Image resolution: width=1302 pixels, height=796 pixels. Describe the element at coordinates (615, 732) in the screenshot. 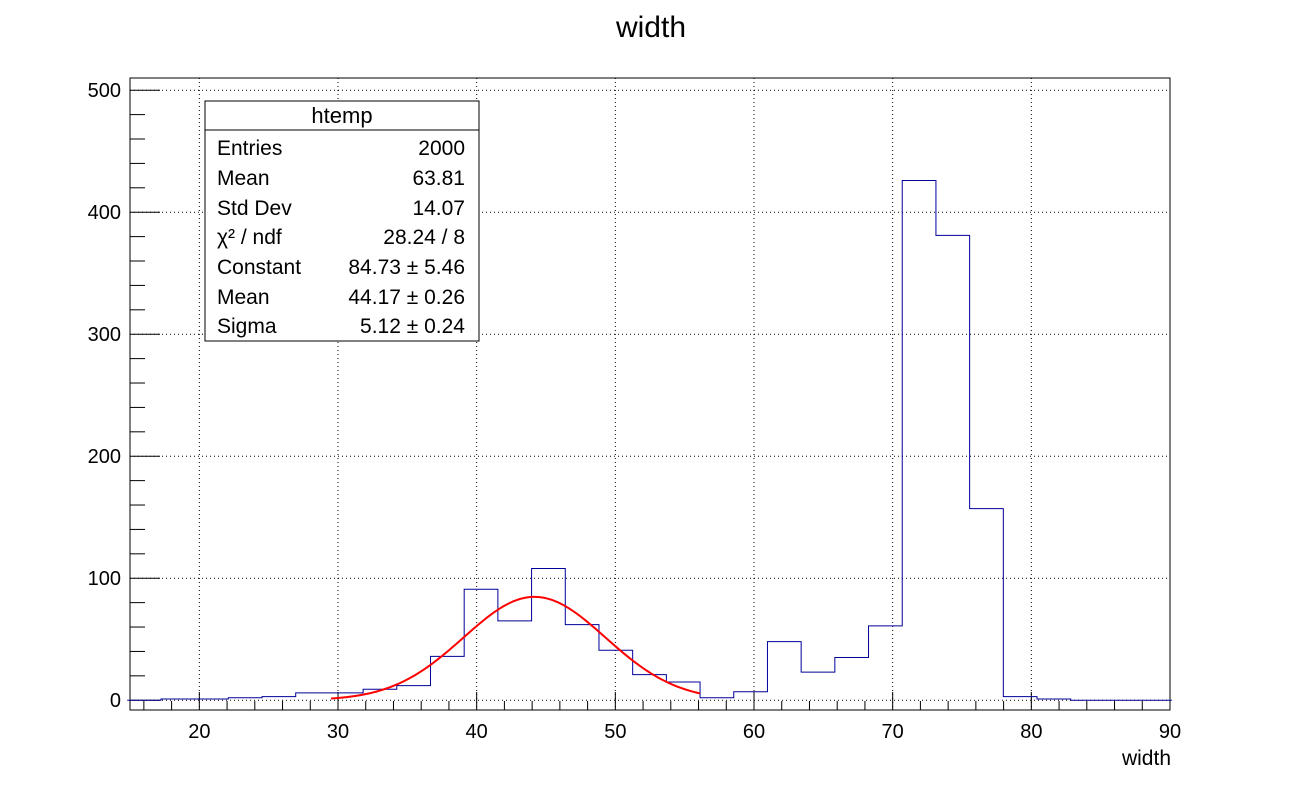

I see `x-tick-label: 50` at that location.